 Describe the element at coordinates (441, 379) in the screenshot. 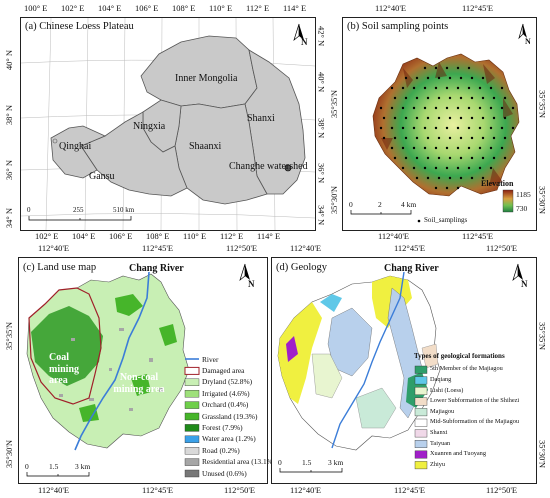

I see `geology-legend-label: Daqiang` at that location.